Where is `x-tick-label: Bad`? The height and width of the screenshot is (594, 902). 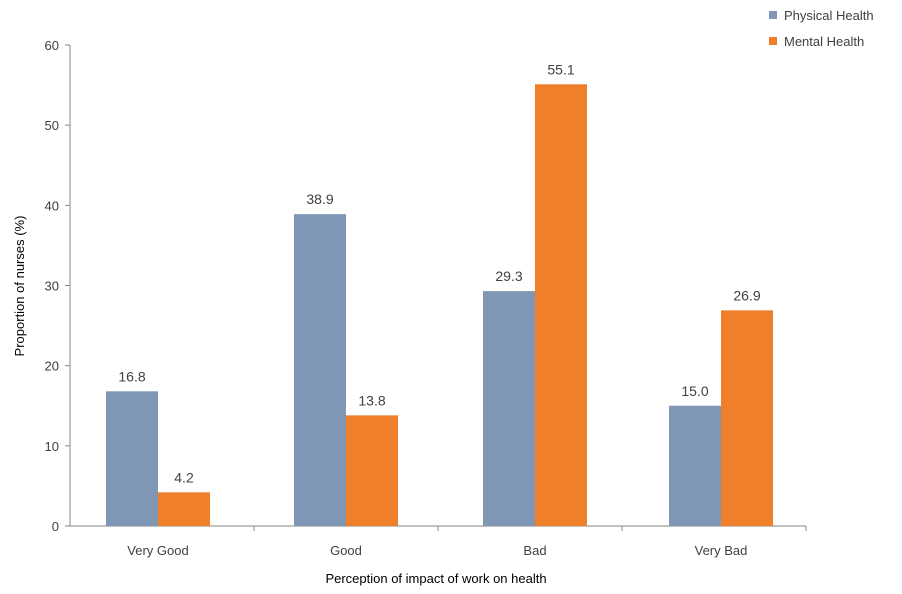
x-tick-label: Bad is located at coordinates (534, 550).